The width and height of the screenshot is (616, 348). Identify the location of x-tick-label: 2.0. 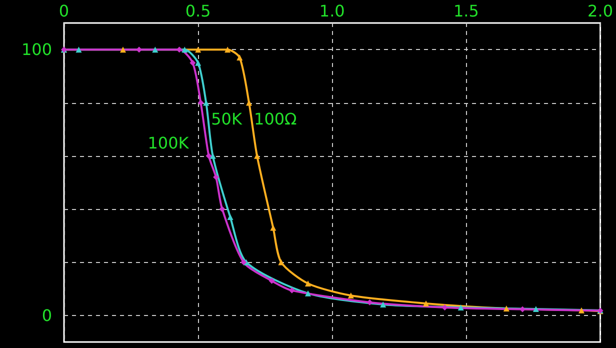
(601, 11).